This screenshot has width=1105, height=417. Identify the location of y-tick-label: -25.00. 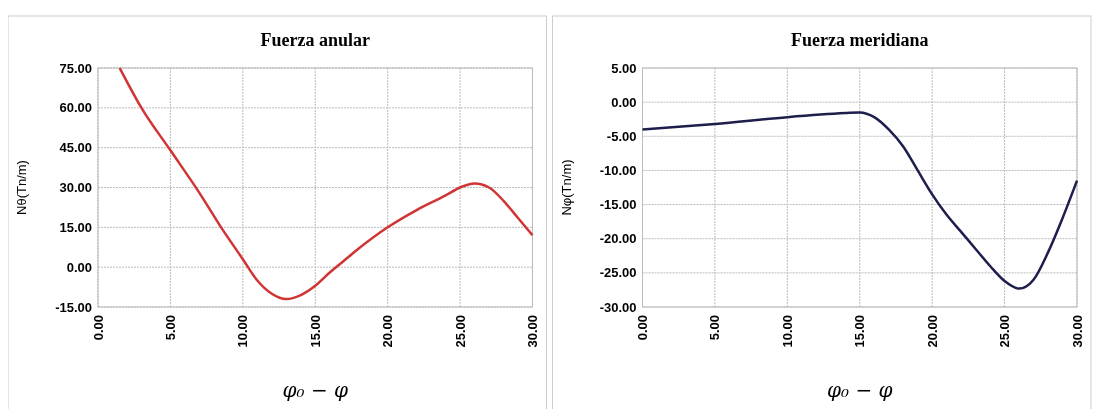
(618, 273).